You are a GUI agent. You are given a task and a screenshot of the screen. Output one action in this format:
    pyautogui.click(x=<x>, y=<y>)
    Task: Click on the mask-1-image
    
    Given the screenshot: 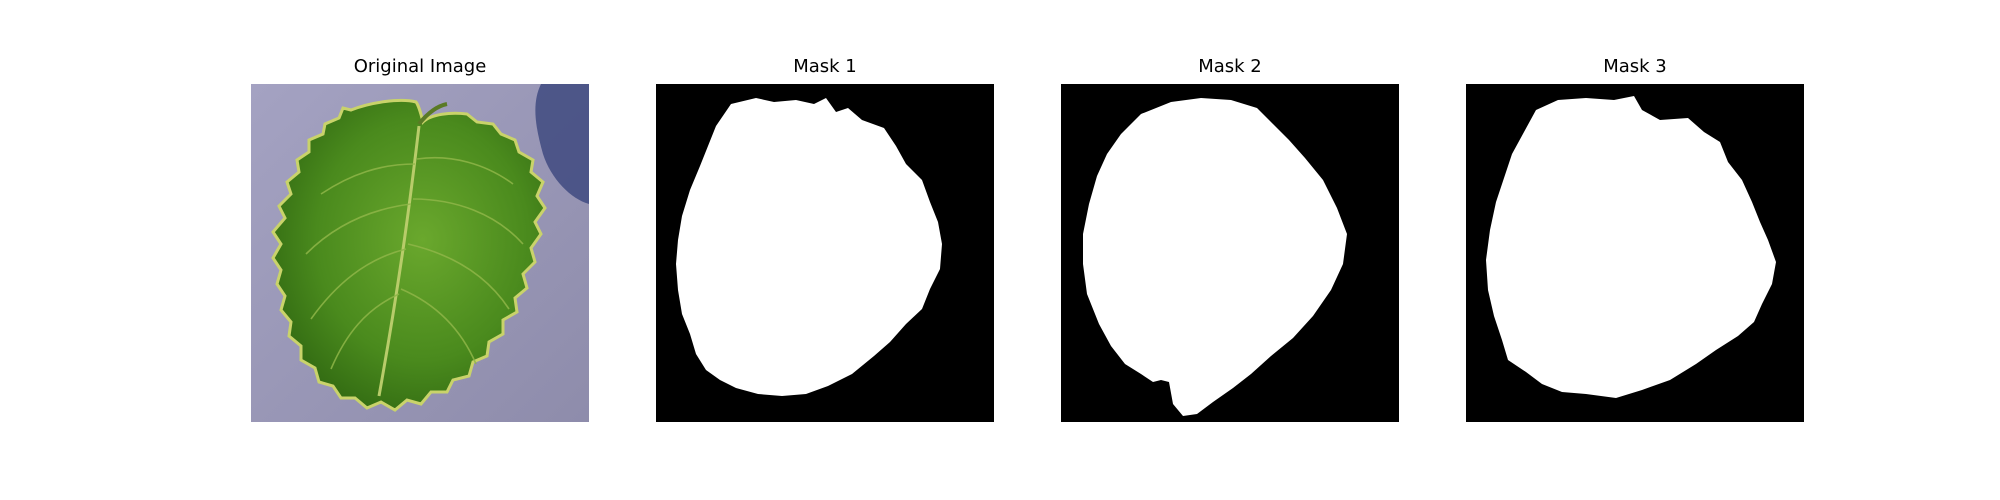 What is the action you would take?
    pyautogui.click(x=825, y=253)
    